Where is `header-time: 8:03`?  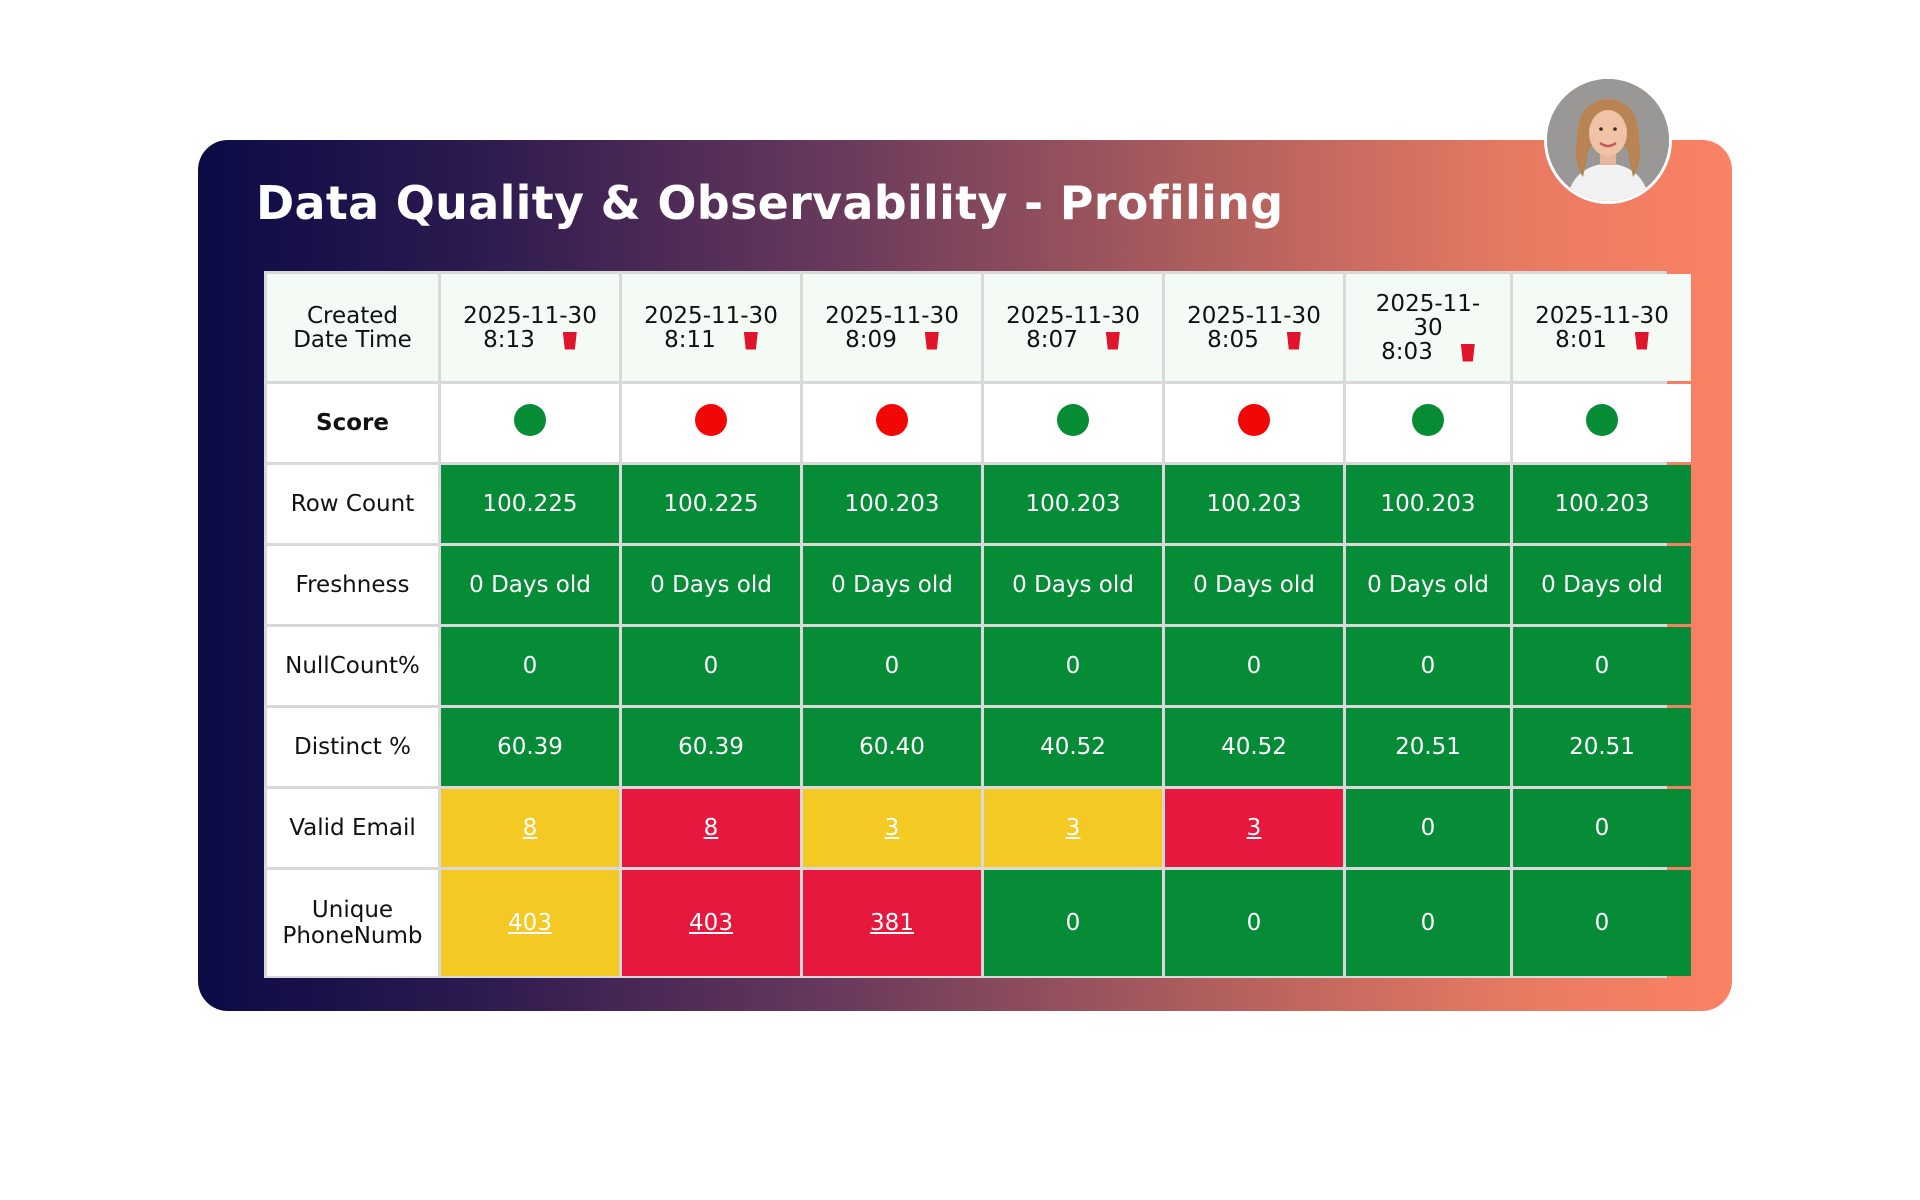
header-time: 8:03 is located at coordinates (1407, 351).